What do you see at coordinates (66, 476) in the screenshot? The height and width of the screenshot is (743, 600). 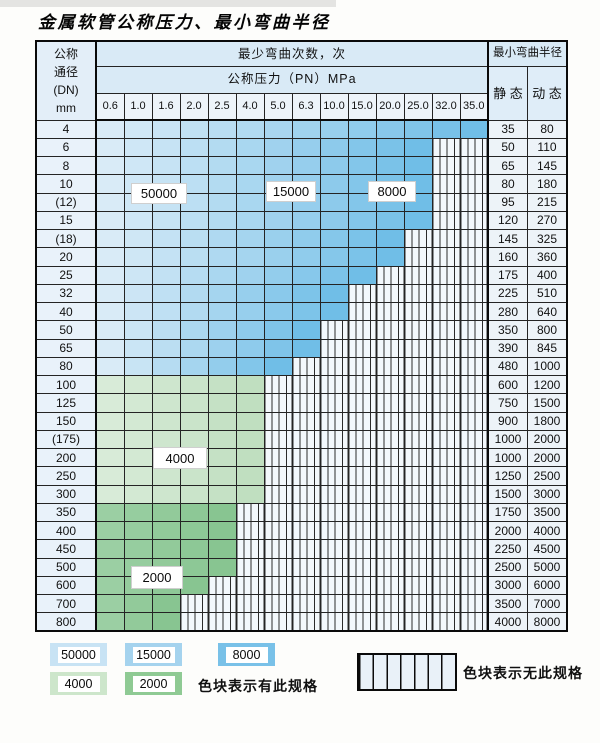 I see `dn-cell: 250` at bounding box center [66, 476].